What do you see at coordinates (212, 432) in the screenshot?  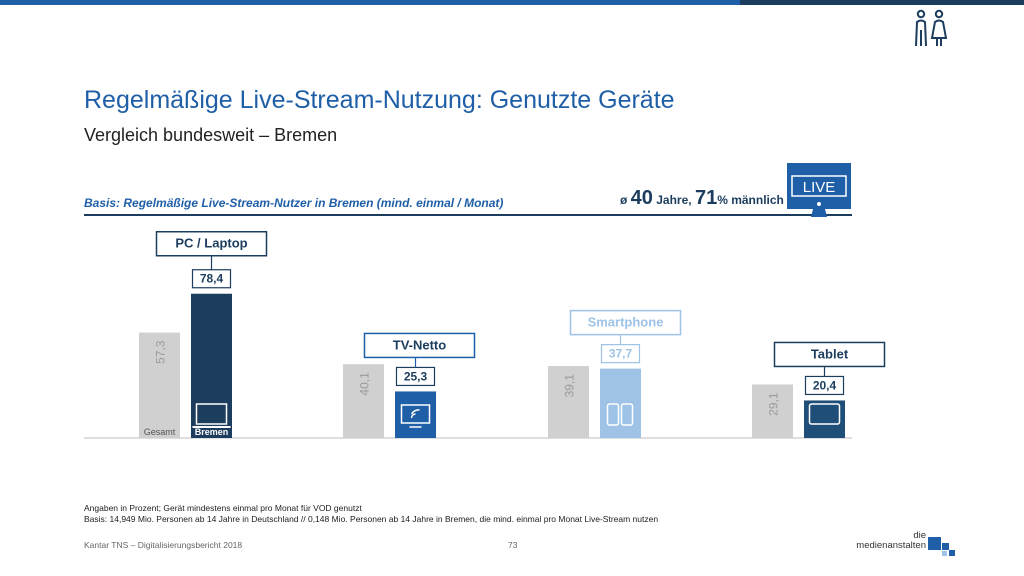 I see `series-label-bremen: Bremen` at bounding box center [212, 432].